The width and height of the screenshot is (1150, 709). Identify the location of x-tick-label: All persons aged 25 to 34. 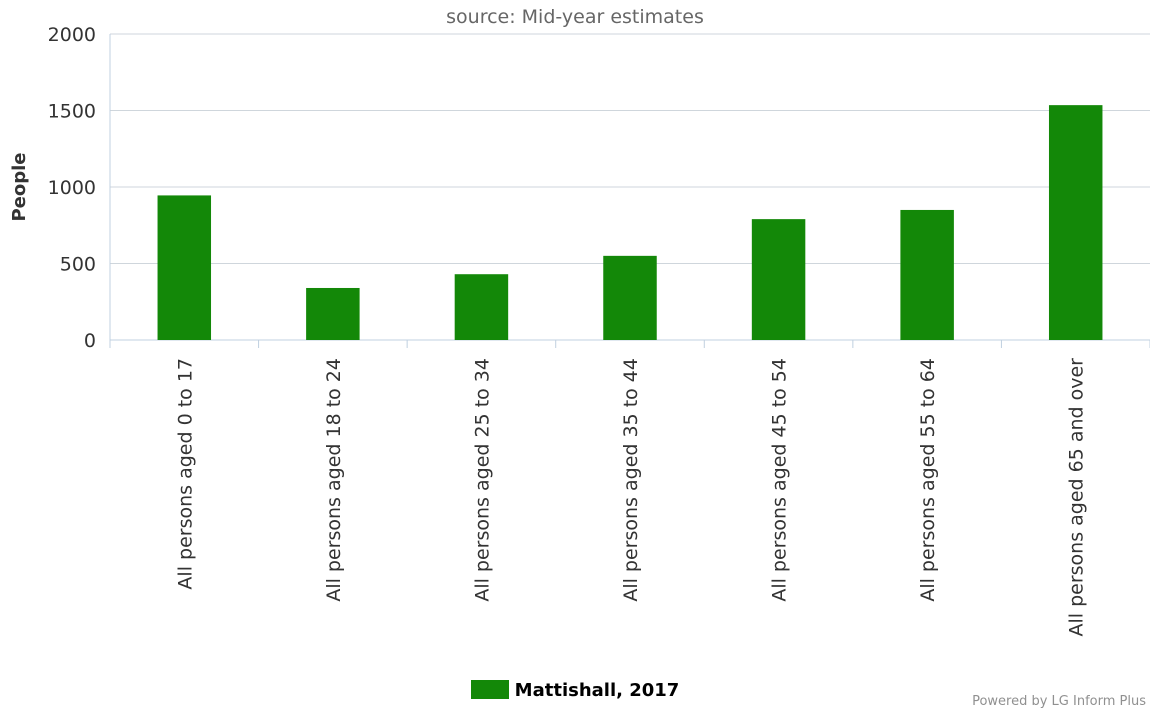
(482, 480).